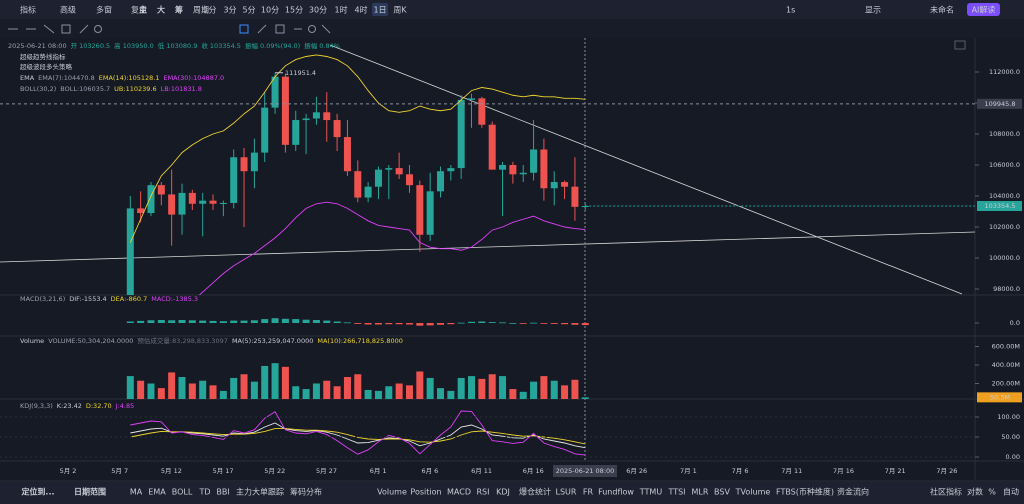 This screenshot has height=504, width=1024. What do you see at coordinates (125, 406) in the screenshot?
I see `info-item: J:4.85` at bounding box center [125, 406].